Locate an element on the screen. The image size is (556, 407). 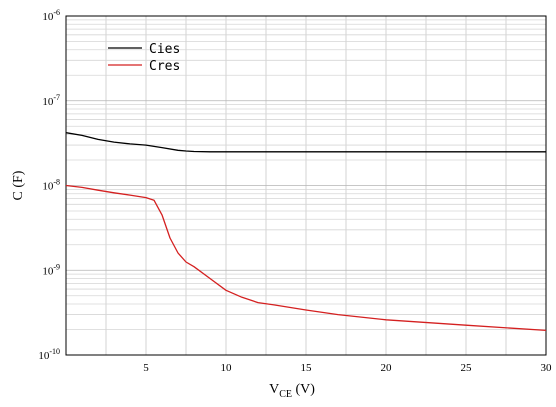
y-axis-ticks: 10-610-710-810-910-10 is located at coordinates (49, 185).